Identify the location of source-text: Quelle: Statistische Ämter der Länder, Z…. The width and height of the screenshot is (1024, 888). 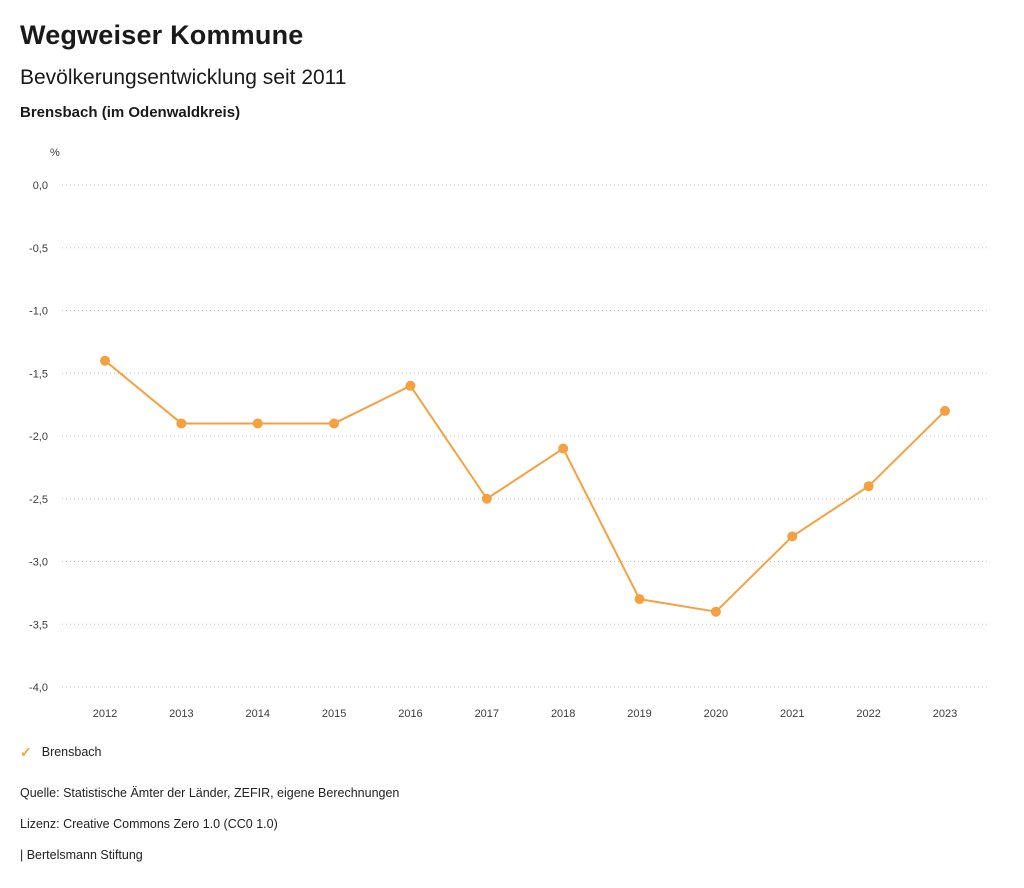
(210, 793).